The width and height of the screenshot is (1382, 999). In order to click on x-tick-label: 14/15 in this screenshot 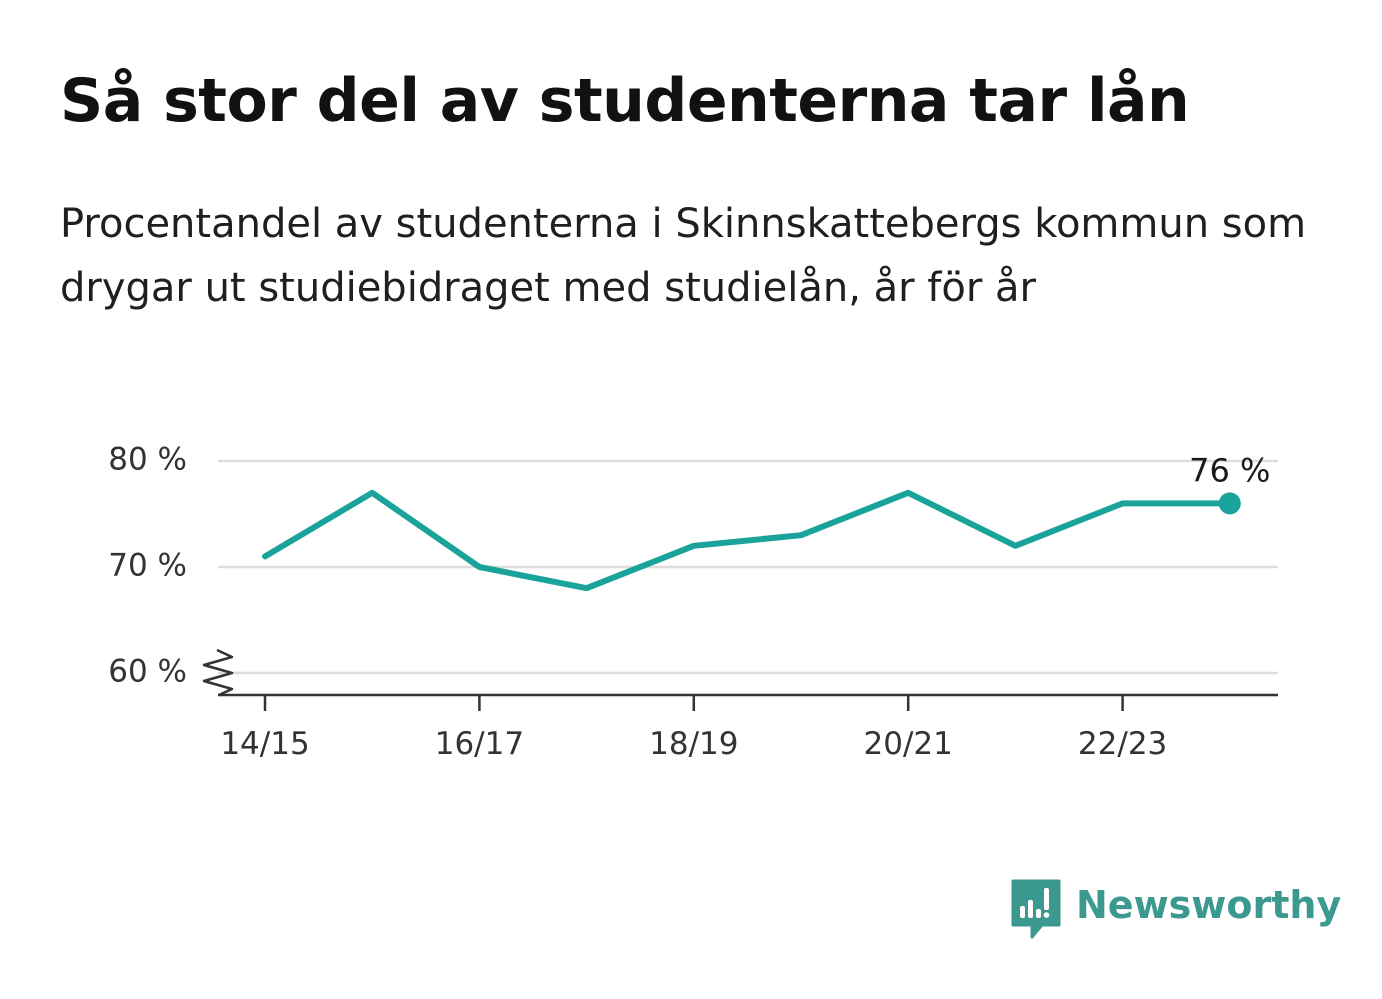, I will do `click(264, 744)`.